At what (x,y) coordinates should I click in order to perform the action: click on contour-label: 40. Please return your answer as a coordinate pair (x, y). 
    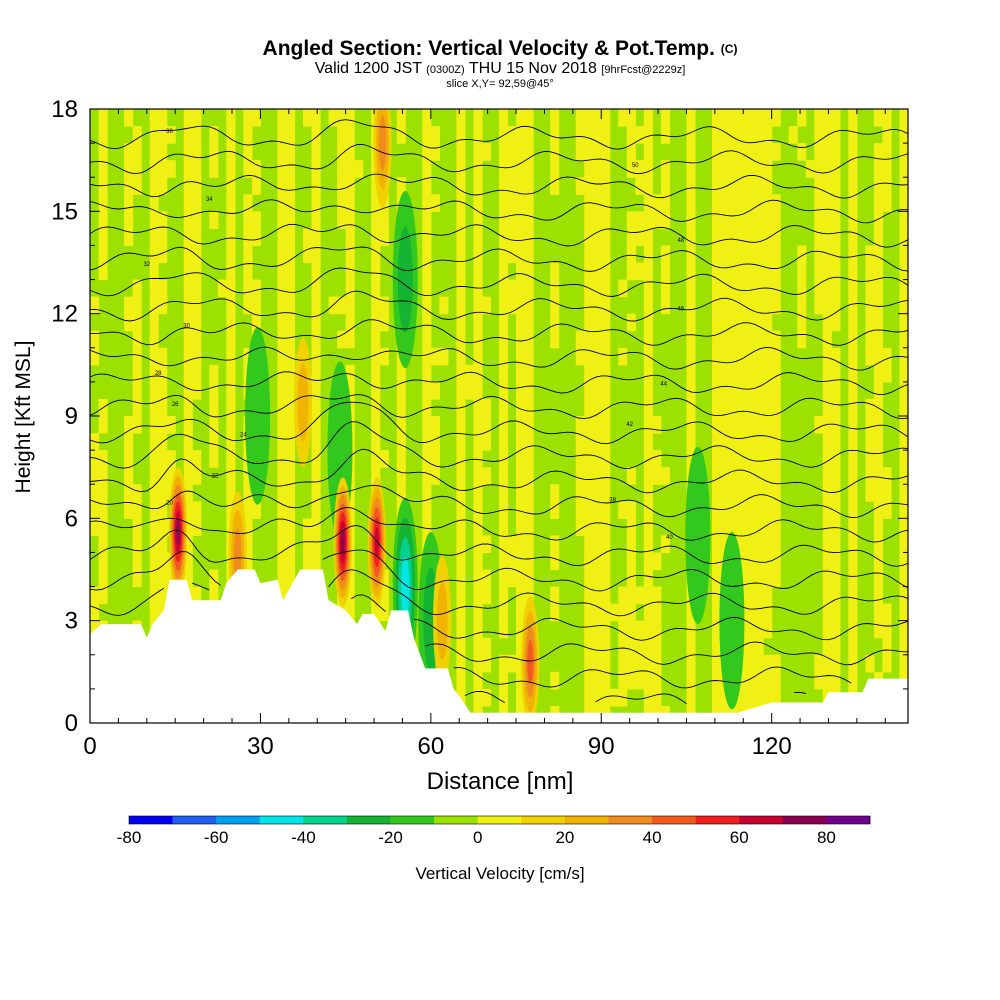
    Looking at the image, I should click on (669, 538).